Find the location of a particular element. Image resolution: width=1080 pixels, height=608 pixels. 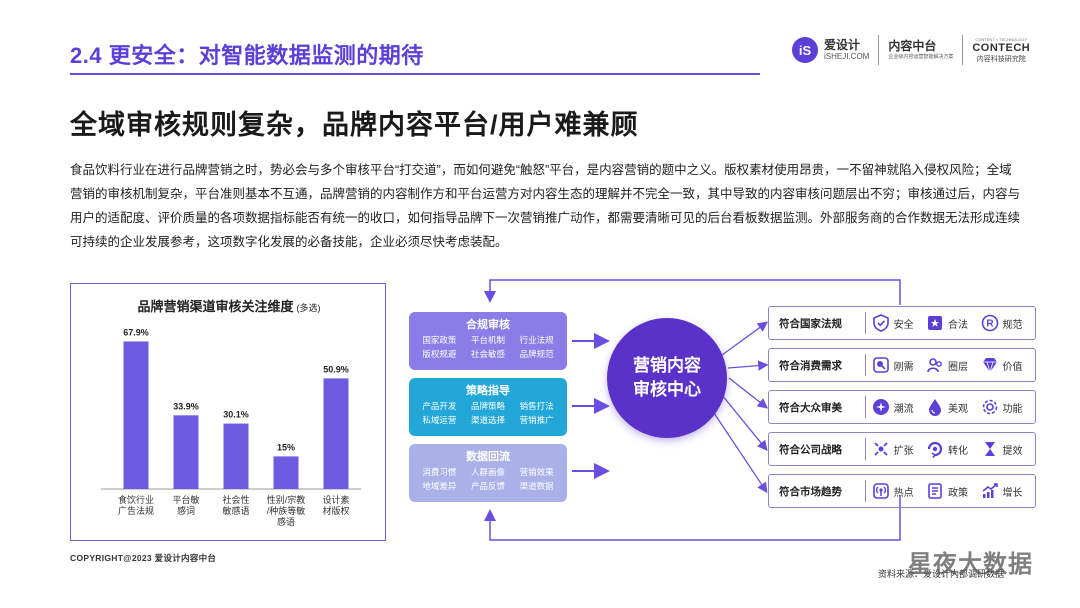

requirement-label: 符合国家法规 is located at coordinates (810, 323).